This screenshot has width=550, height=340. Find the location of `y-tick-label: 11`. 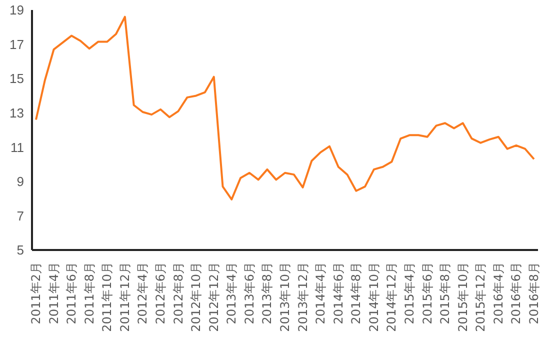

y-tick-label: 11 is located at coordinates (17, 147).